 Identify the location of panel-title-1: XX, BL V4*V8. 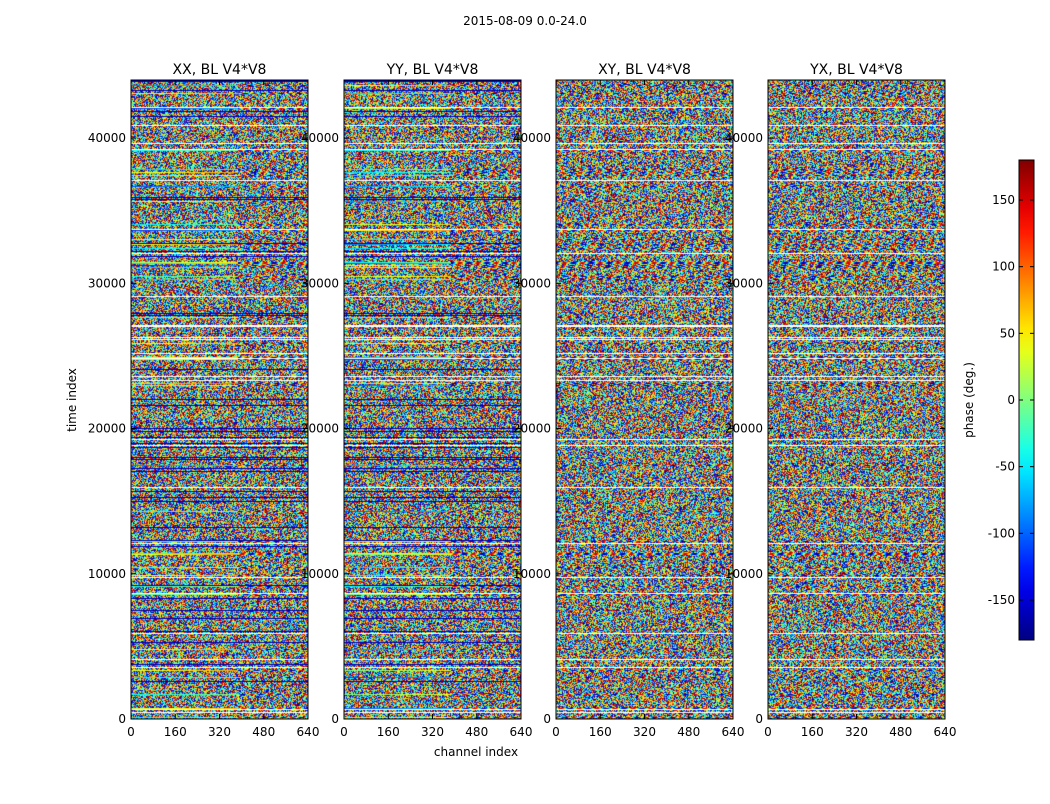
(220, 70).